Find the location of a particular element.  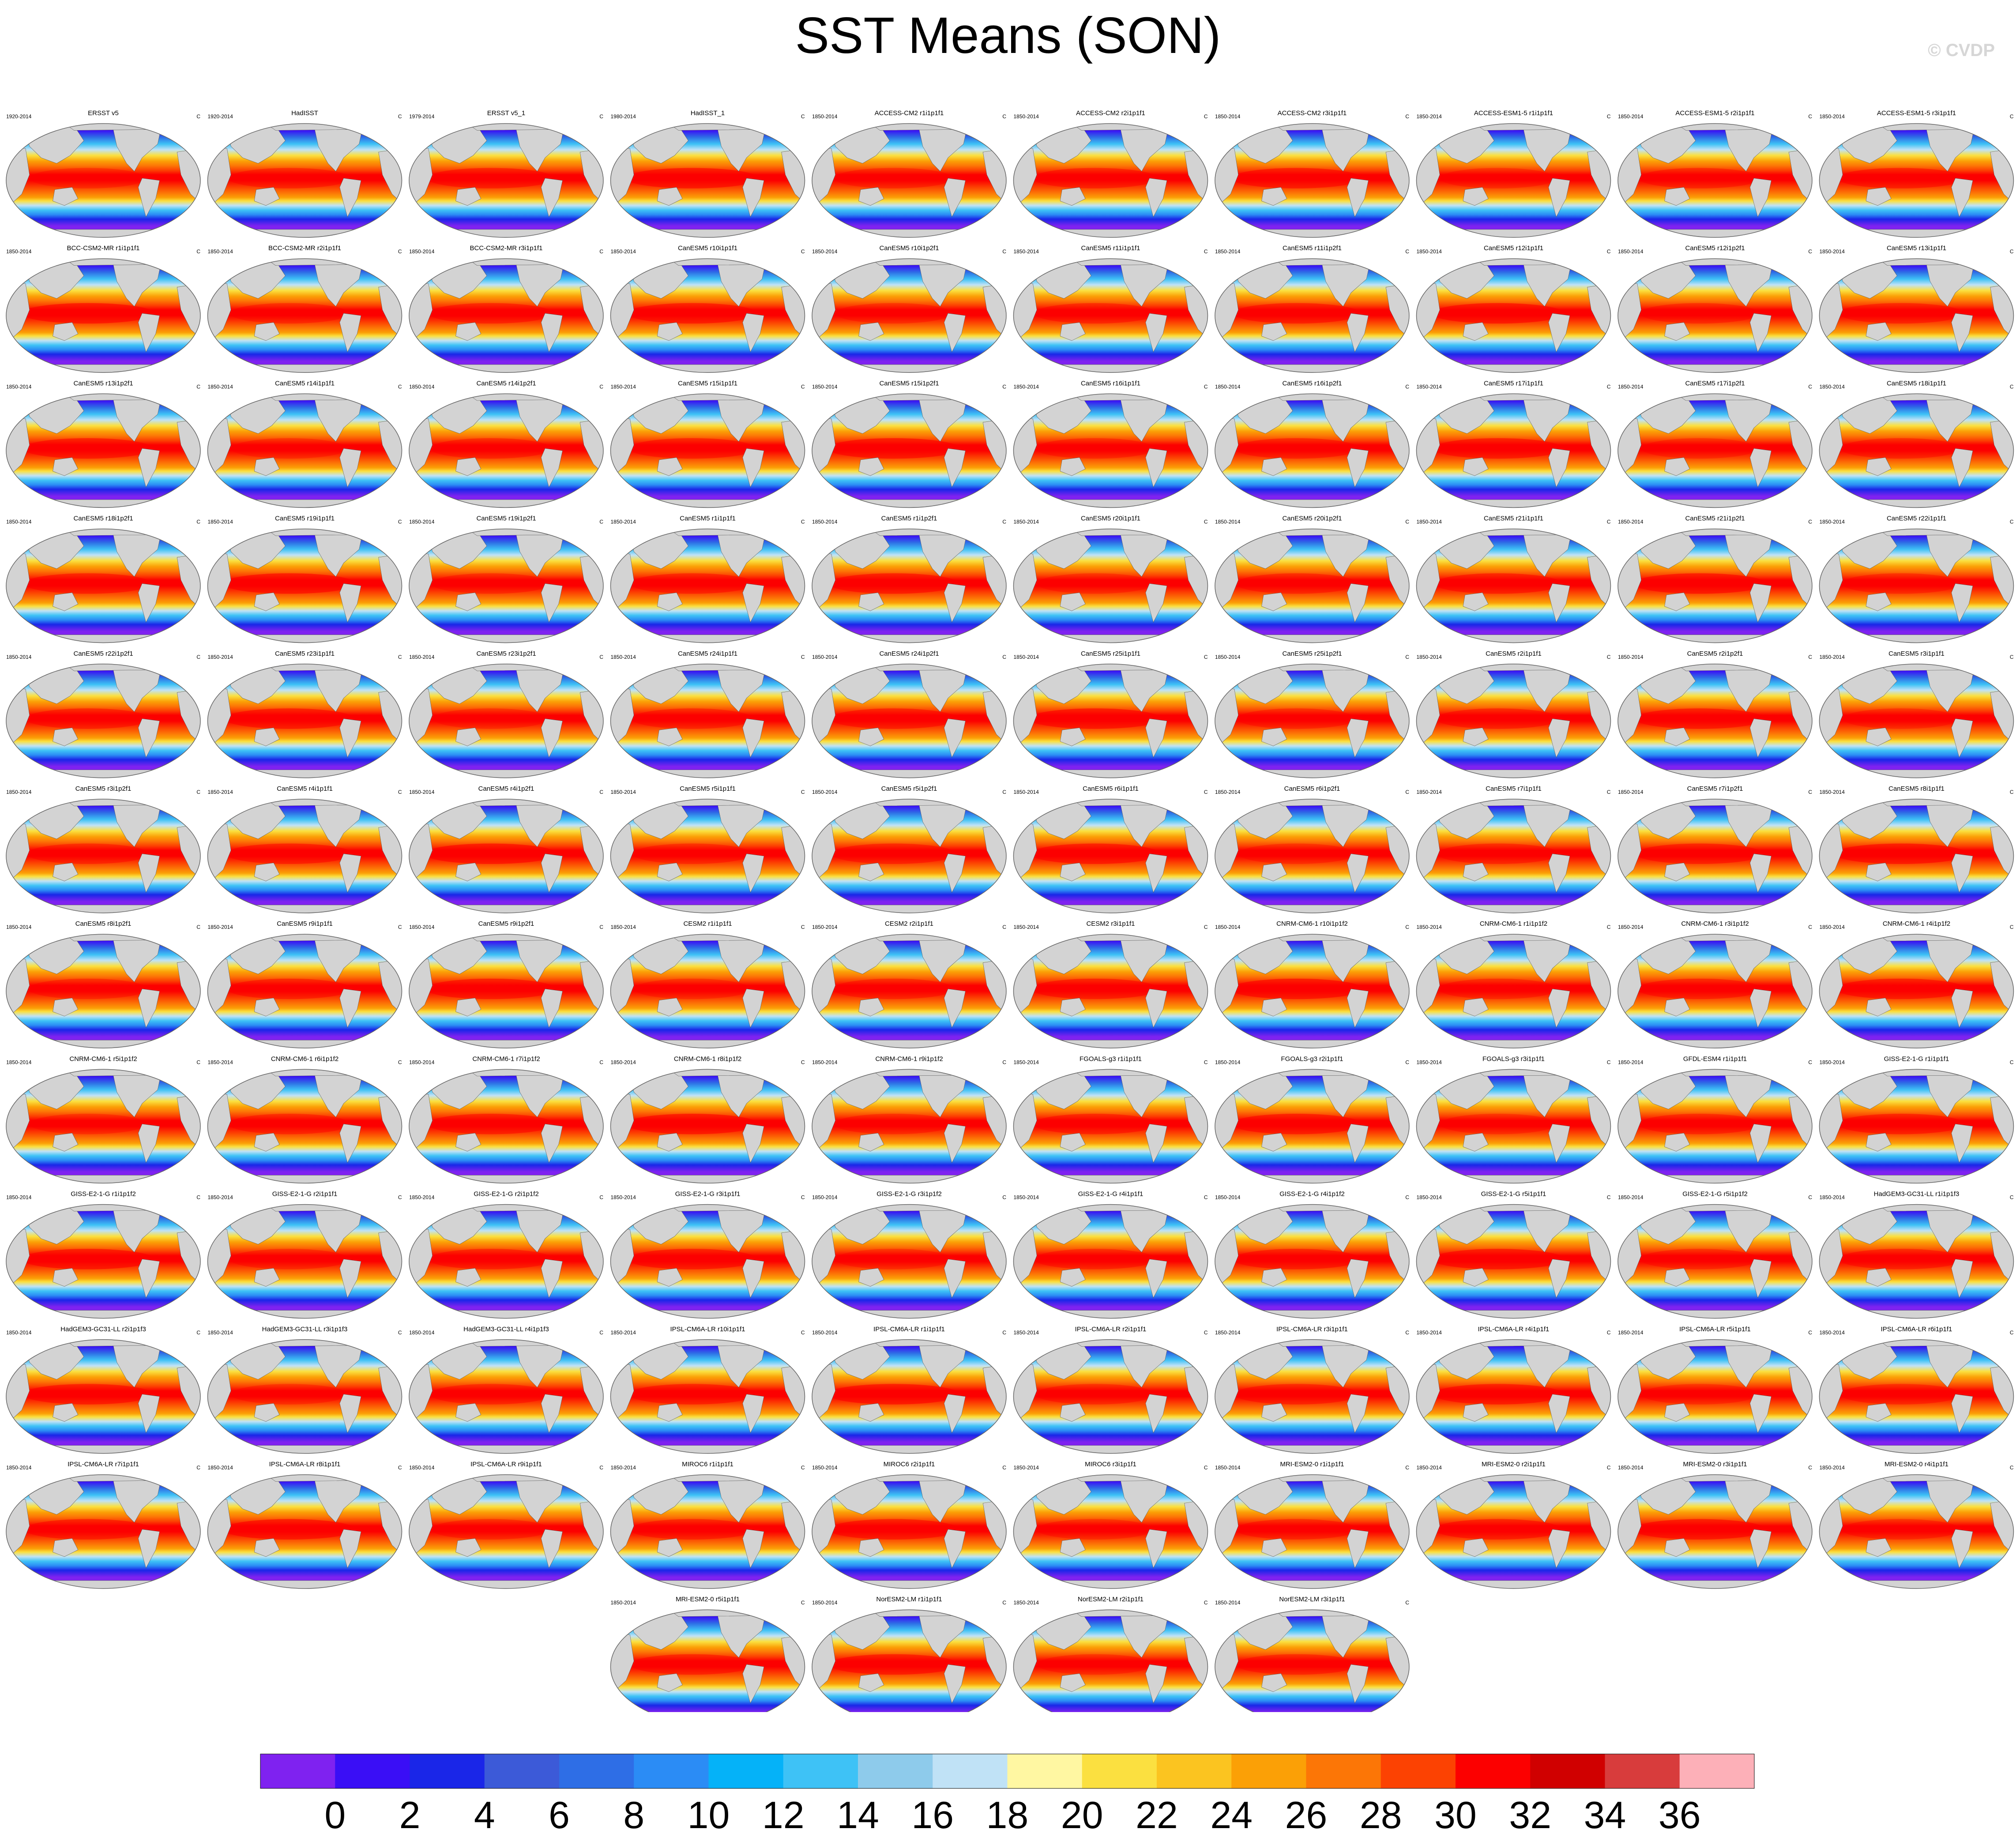

panel-title: MRI-ESM2-0 r3i1p1f1 is located at coordinates (1715, 1465).